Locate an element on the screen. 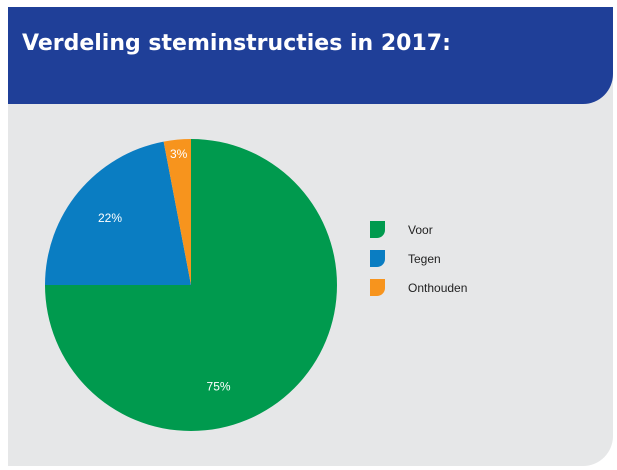 Image resolution: width=617 pixels, height=470 pixels. legend: Voor Tegen Onthouden is located at coordinates (418, 258).